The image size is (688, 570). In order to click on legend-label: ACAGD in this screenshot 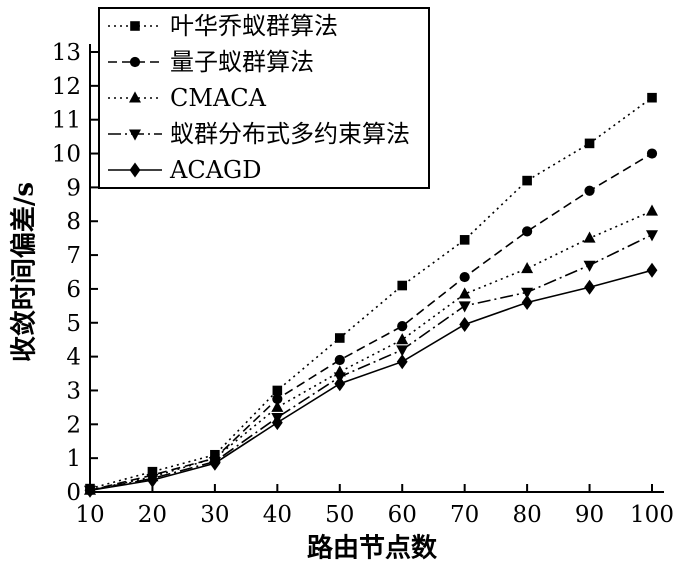, I will do `click(215, 170)`.